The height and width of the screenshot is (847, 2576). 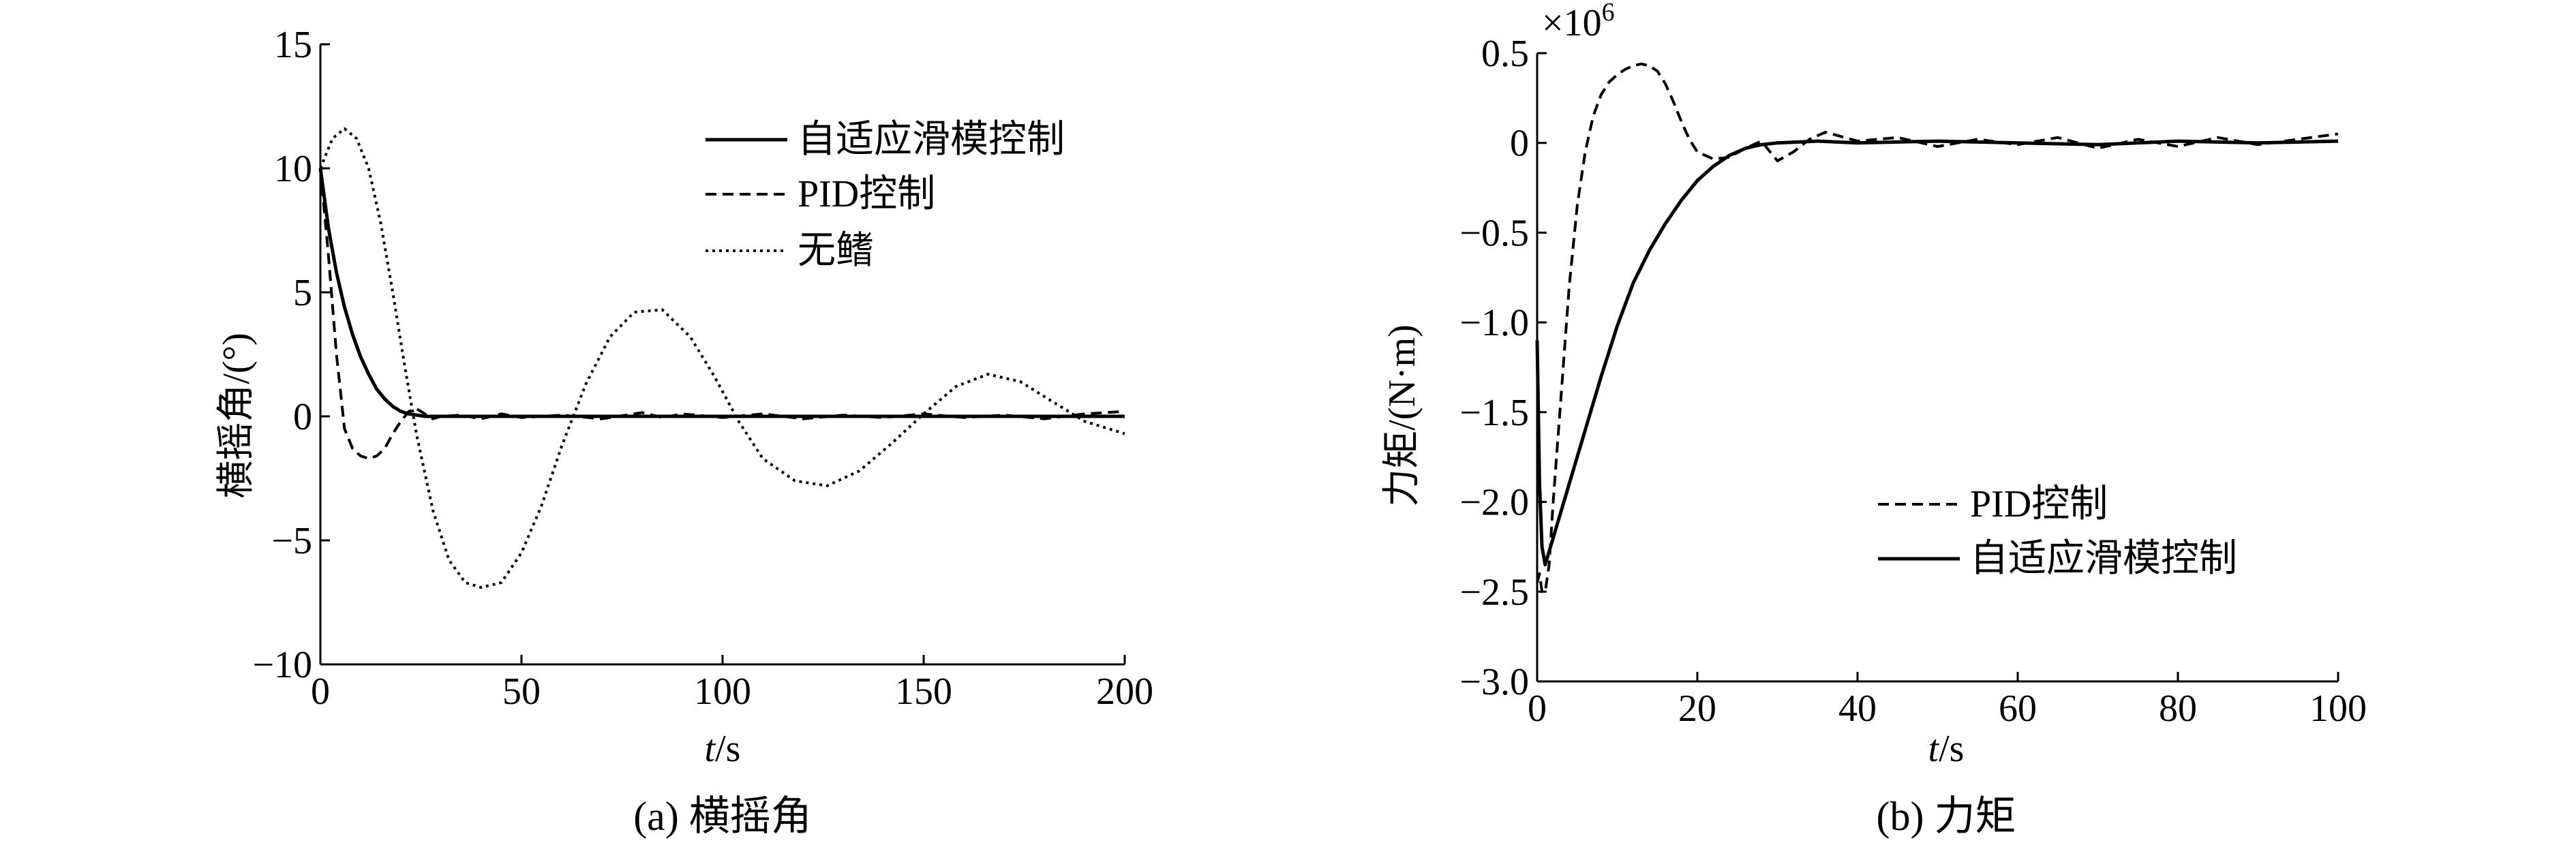 I want to click on panel-a-y-tick-label: 15, so click(x=293, y=45).